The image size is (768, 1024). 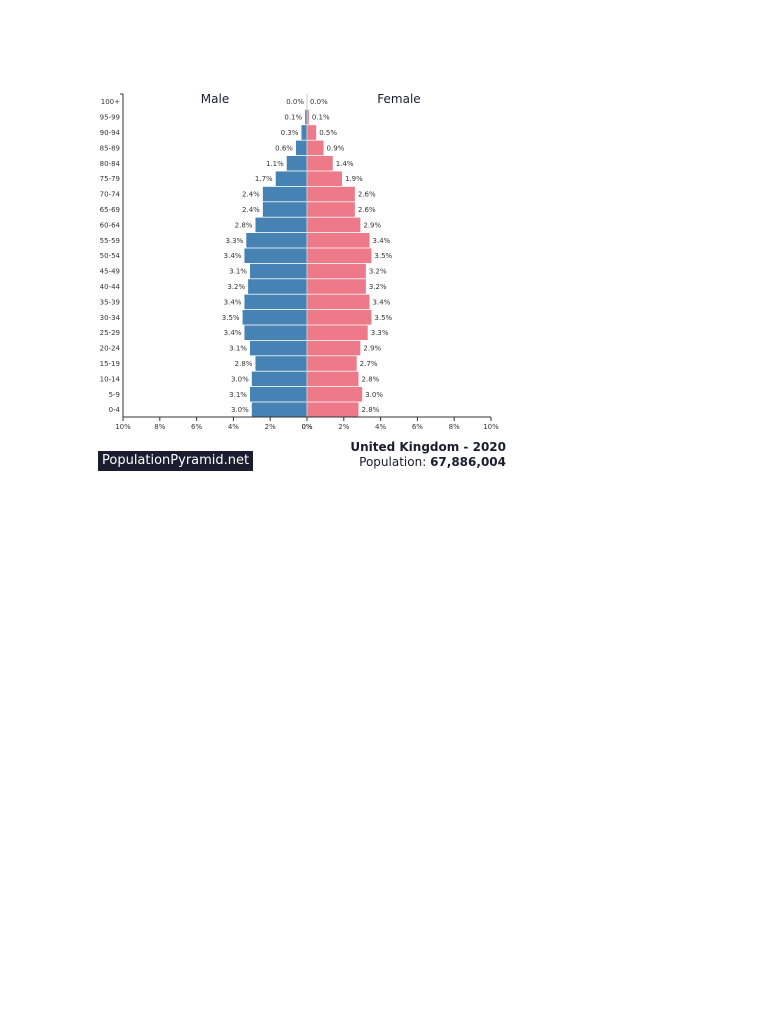 What do you see at coordinates (374, 395) in the screenshot?
I see `female-value-label: 3.0%` at bounding box center [374, 395].